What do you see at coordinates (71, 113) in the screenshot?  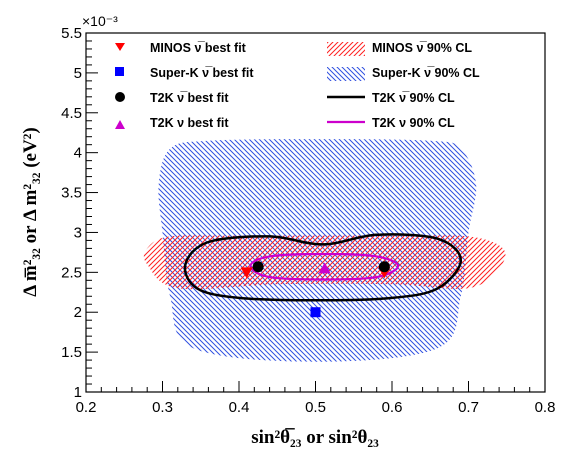 I see `y-tick-label: 4.5` at bounding box center [71, 113].